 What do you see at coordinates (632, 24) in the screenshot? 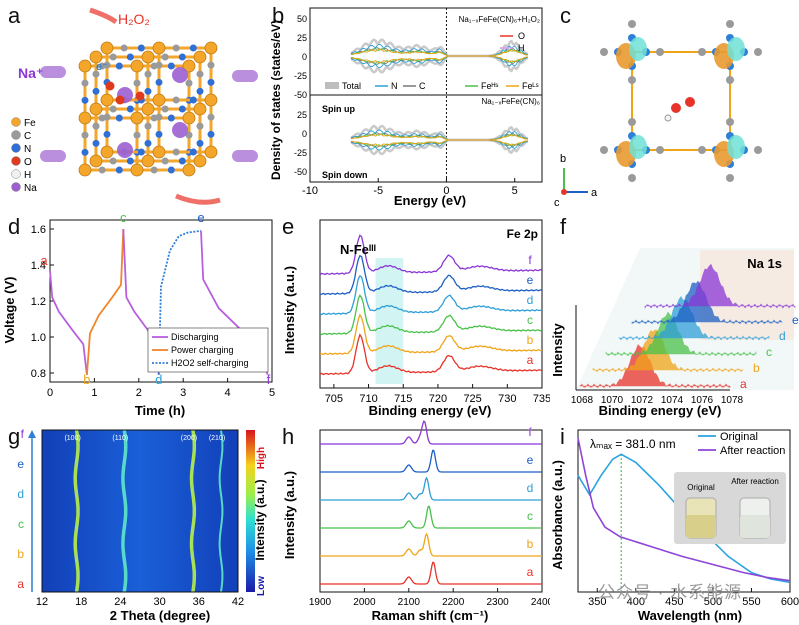
I see `c-atom-v0` at bounding box center [632, 24].